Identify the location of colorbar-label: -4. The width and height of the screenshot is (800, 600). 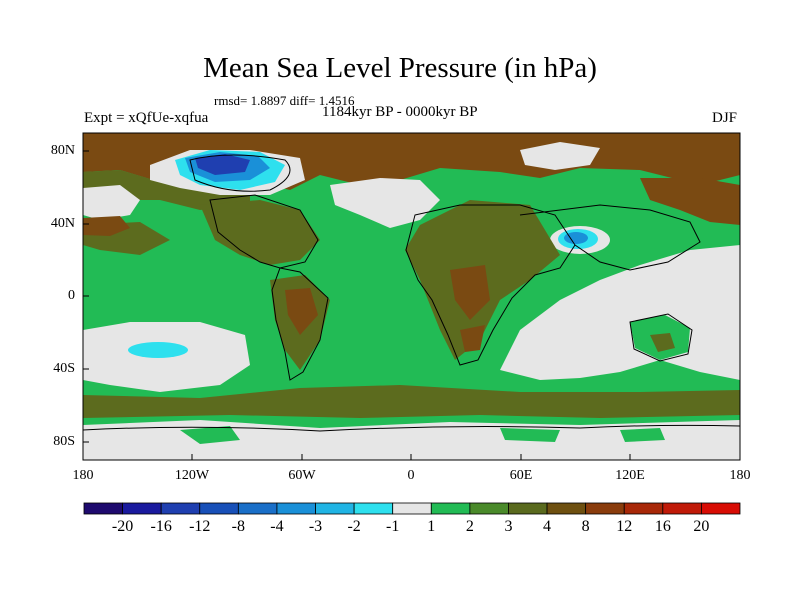
(277, 526).